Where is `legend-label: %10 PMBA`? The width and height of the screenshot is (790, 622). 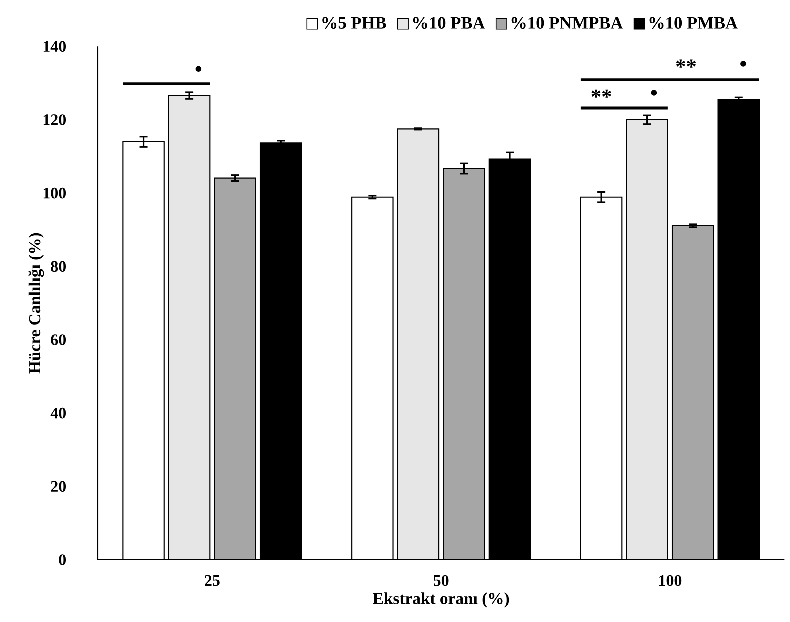
legend-label: %10 PMBA is located at coordinates (694, 23).